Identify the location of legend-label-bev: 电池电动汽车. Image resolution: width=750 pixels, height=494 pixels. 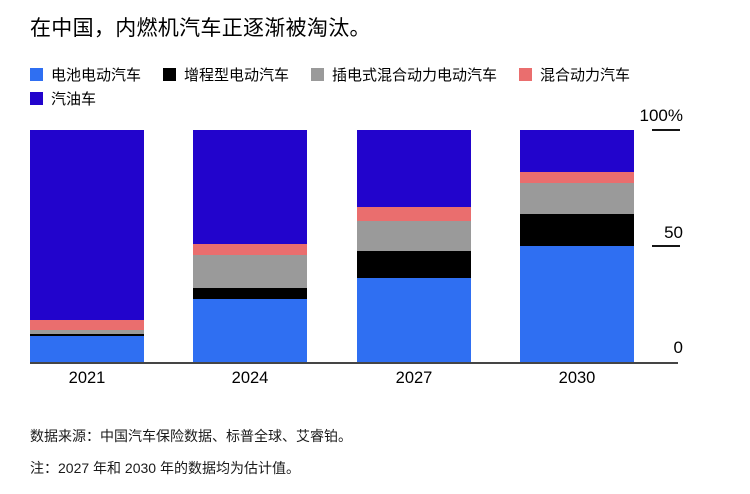
(96, 75).